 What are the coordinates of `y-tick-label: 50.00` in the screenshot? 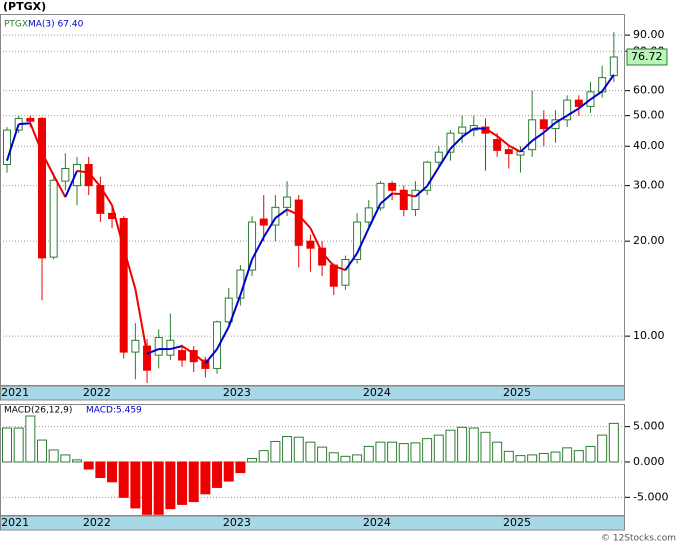 It's located at (649, 115).